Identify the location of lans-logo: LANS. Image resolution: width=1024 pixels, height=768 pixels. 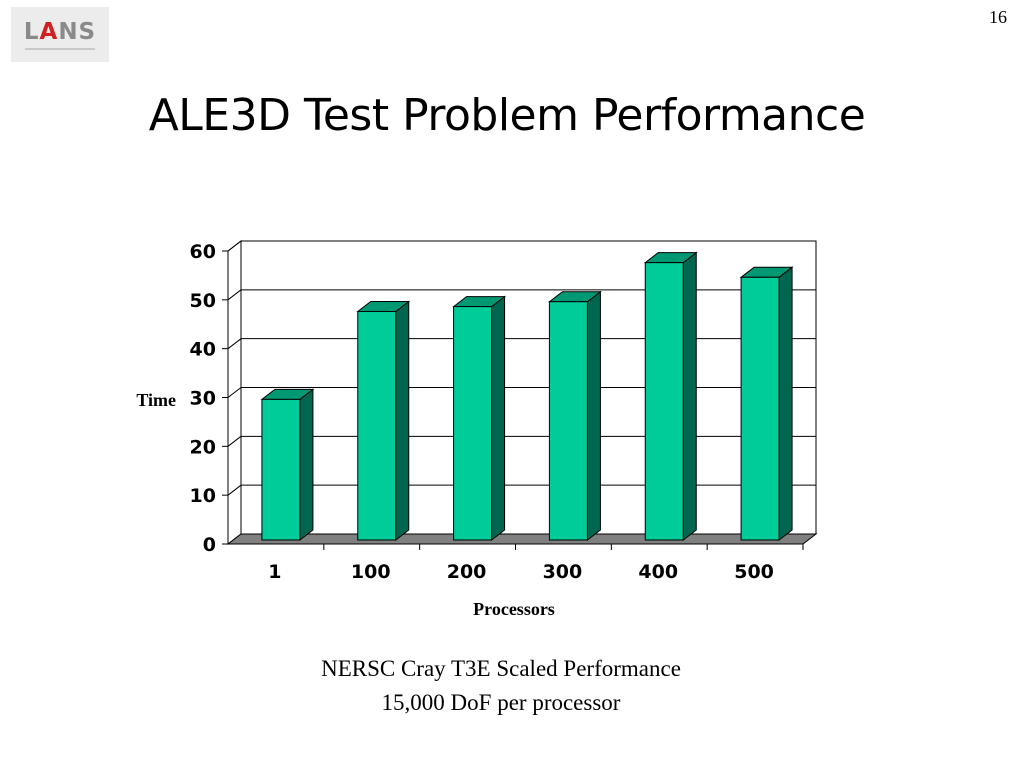
(60, 34).